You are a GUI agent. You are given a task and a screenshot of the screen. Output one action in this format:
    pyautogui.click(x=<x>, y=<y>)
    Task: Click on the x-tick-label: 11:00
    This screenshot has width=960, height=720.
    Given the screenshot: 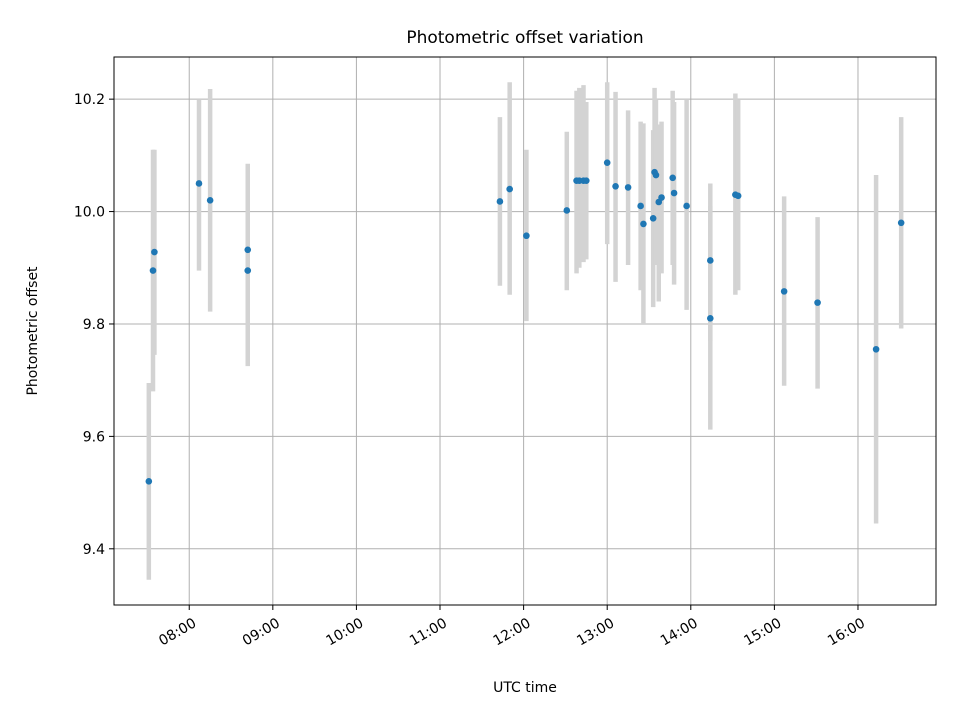 What is the action you would take?
    pyautogui.click(x=428, y=632)
    